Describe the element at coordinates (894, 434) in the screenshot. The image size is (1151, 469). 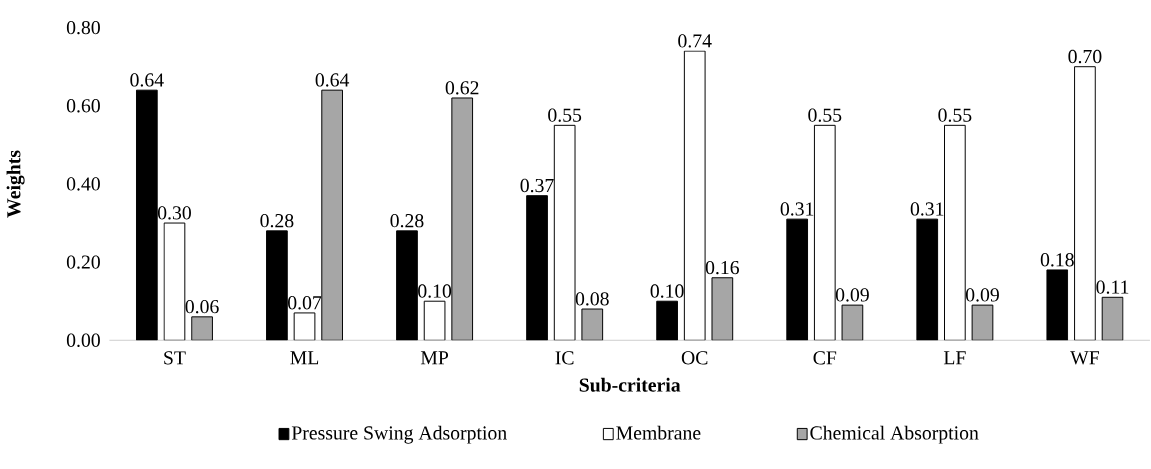
I see `legend-label: Chemical Absorption` at that location.